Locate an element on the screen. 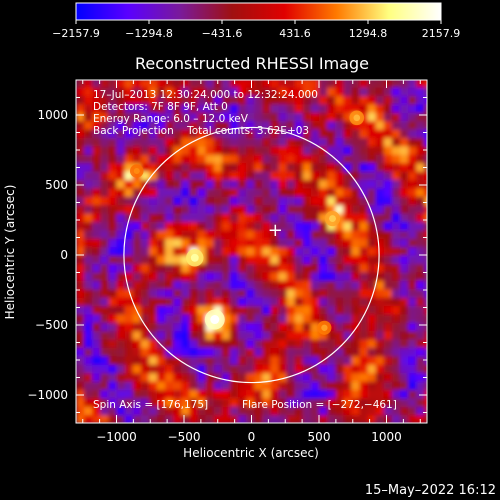  annotation-detectors: Detectors: 7F 8F 9F, Att 0 is located at coordinates (160, 107).